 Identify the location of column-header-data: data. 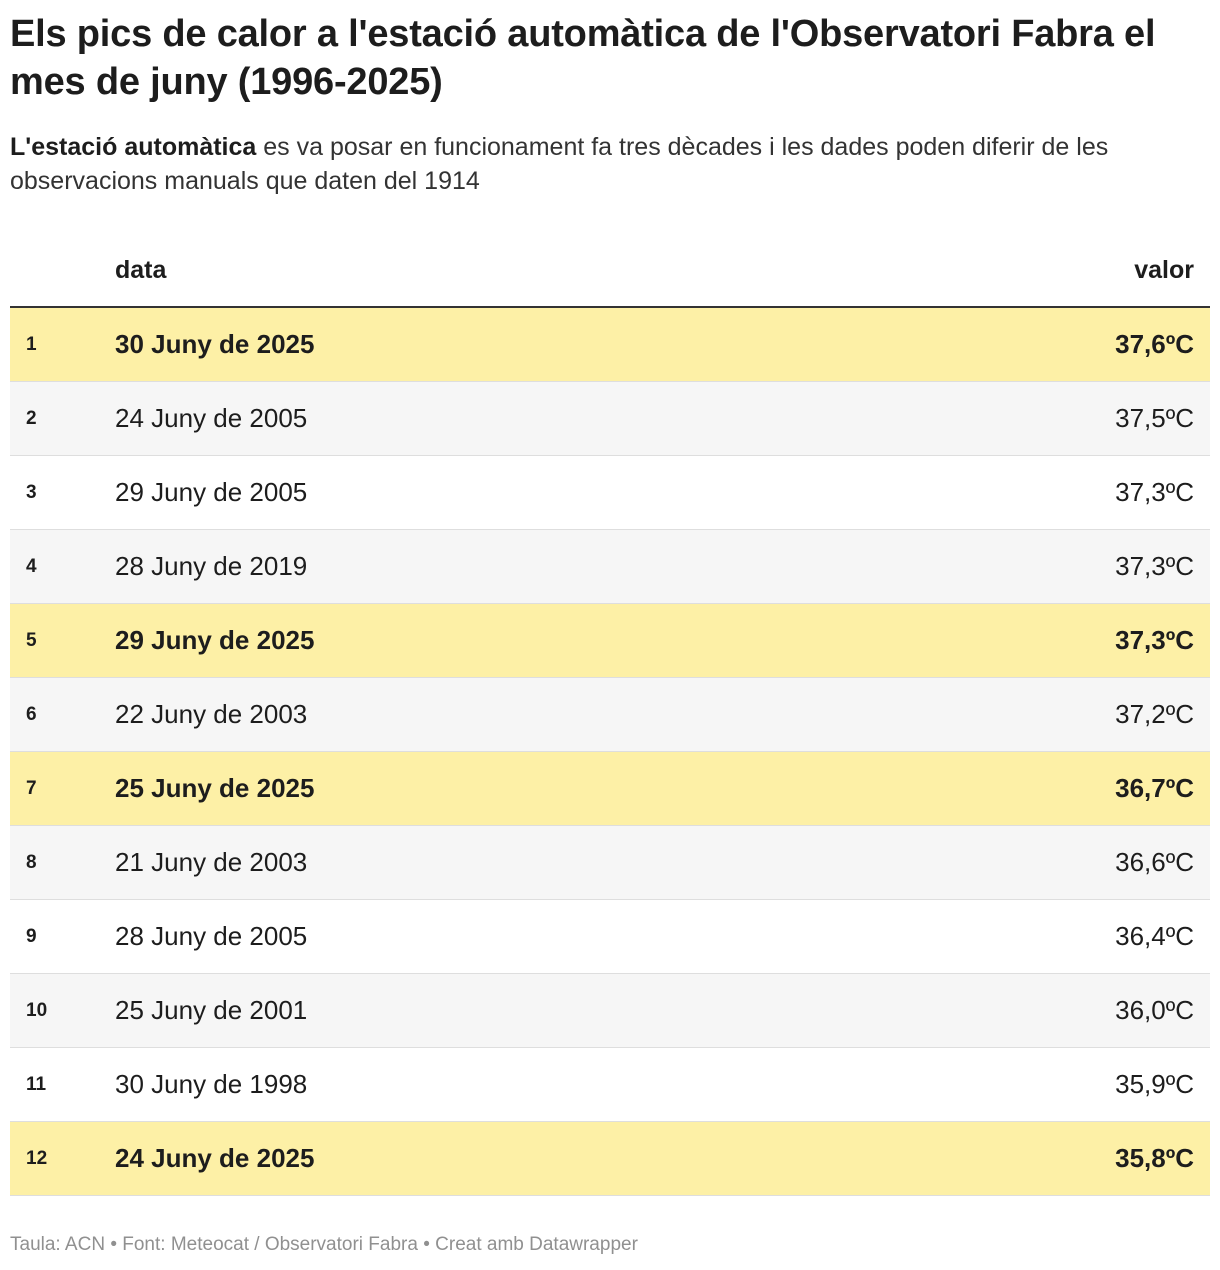
(141, 270).